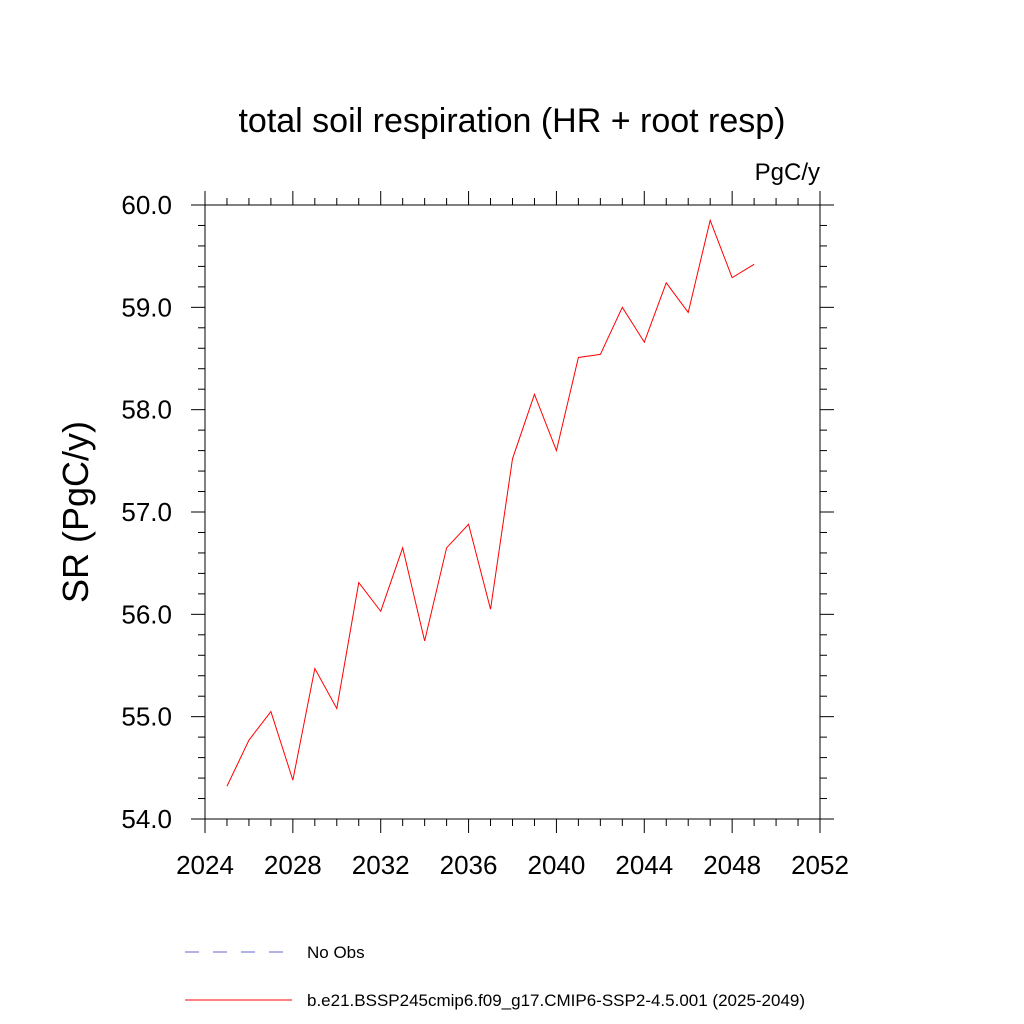 Image resolution: width=1024 pixels, height=1024 pixels. What do you see at coordinates (511, 121) in the screenshot?
I see `chart-title: total soil respiration (HR + root resp)` at bounding box center [511, 121].